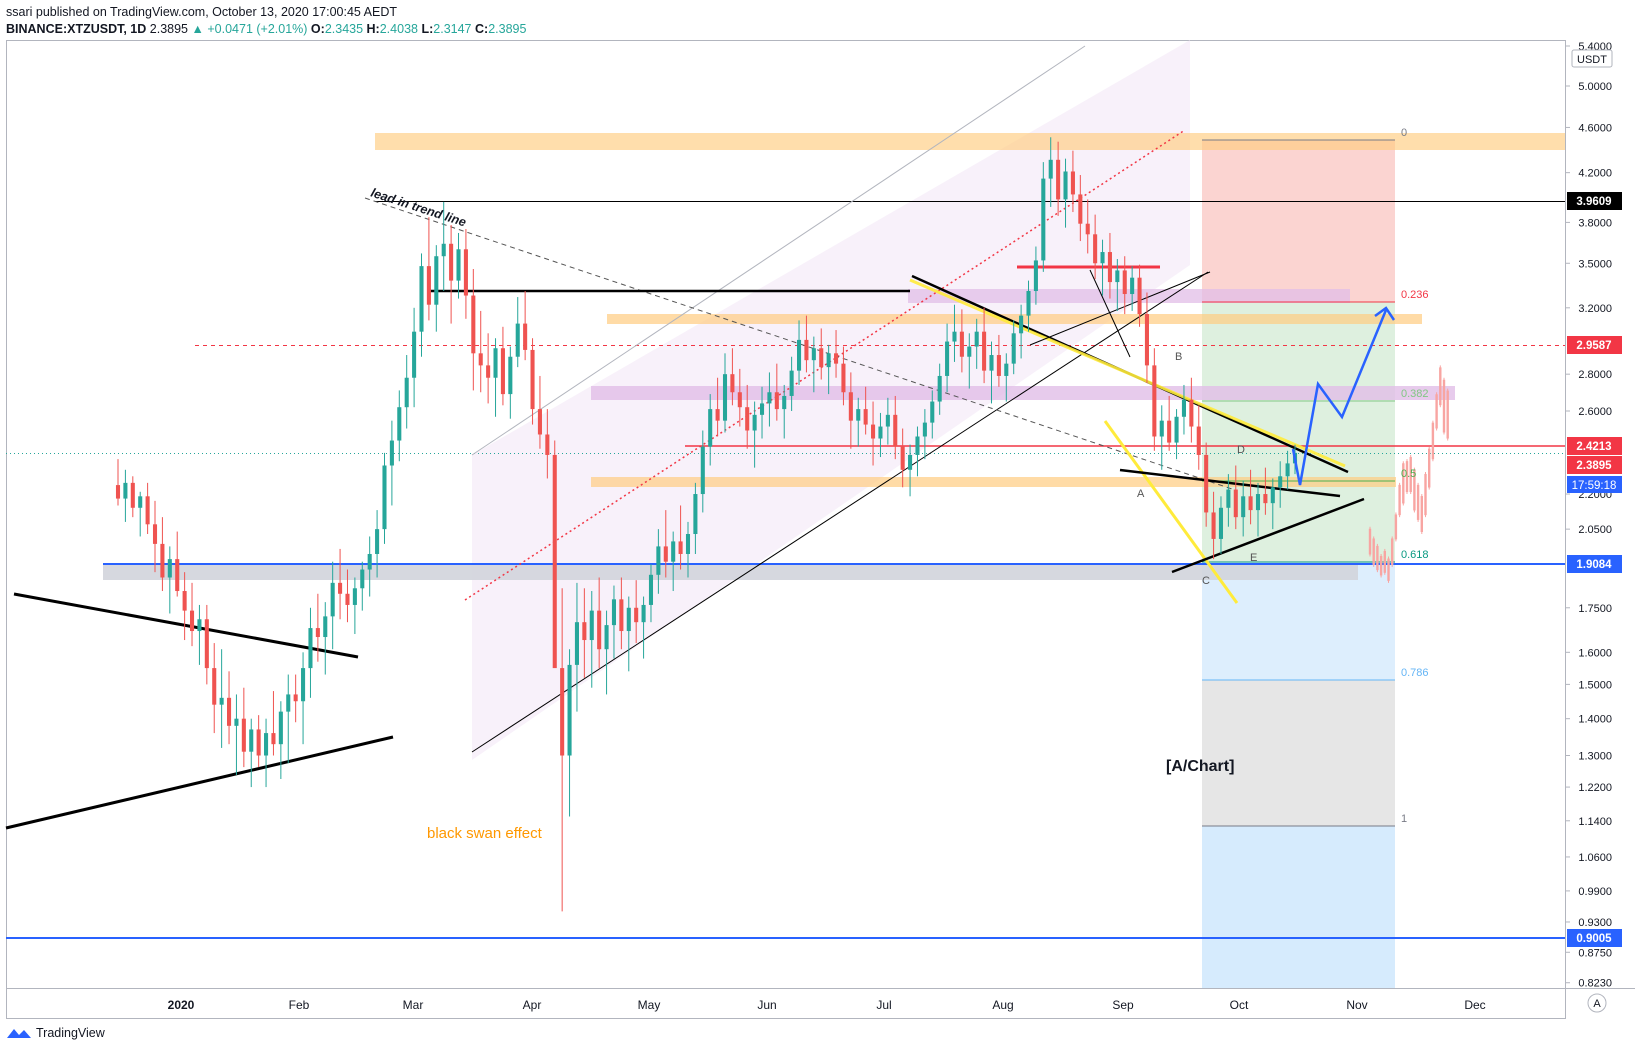 The height and width of the screenshot is (1054, 1635). Describe the element at coordinates (1268, 535) in the screenshot. I see `triangle-bottom-line` at that location.